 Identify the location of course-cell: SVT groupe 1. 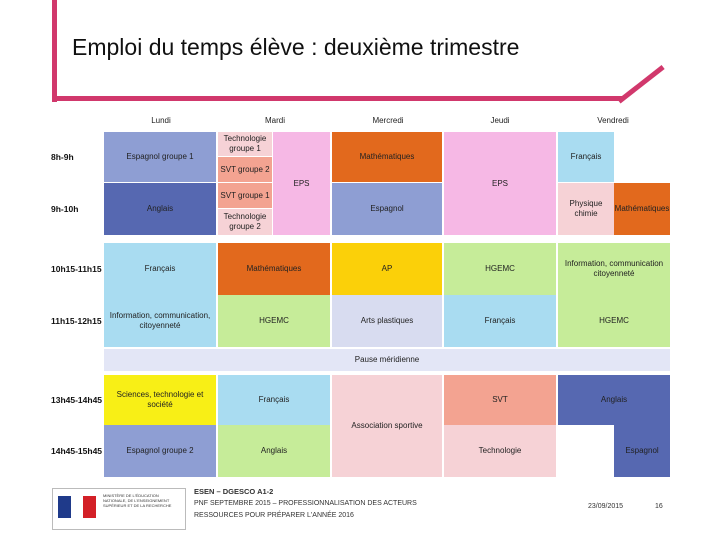
(245, 195).